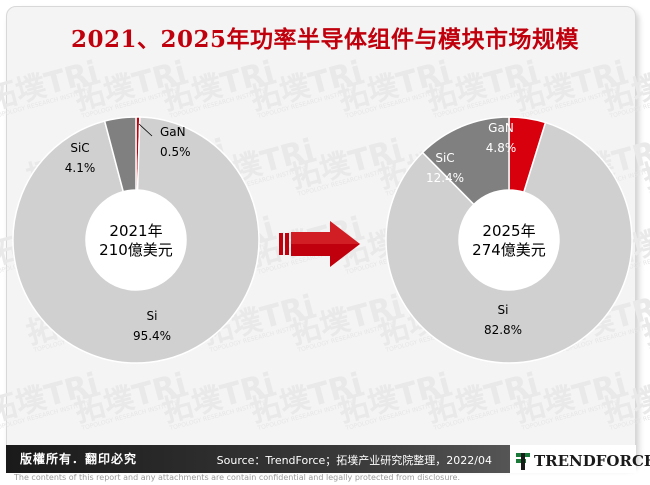 The width and height of the screenshot is (650, 485). Describe the element at coordinates (135, 231) in the screenshot. I see `center-year: 2021年` at that location.